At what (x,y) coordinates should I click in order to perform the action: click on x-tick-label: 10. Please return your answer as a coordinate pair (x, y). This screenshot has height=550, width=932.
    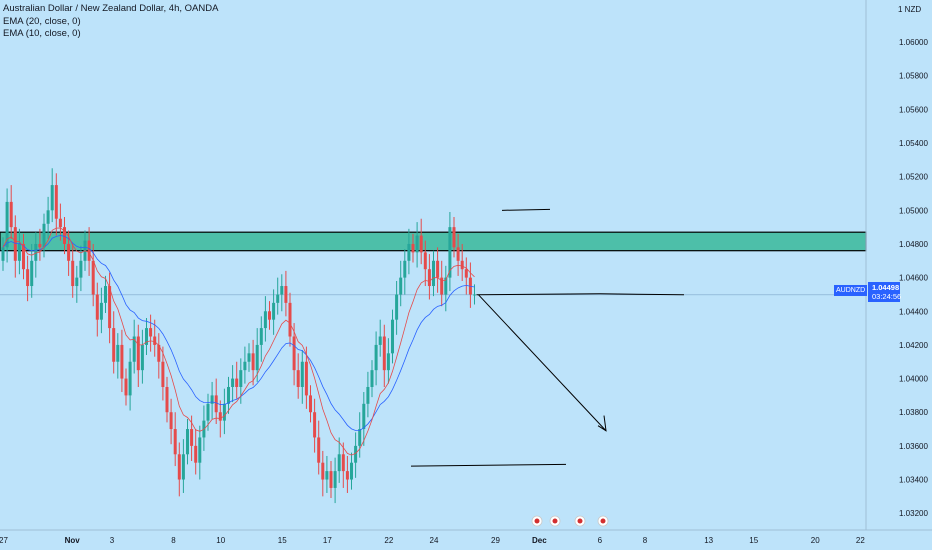
    Looking at the image, I should click on (220, 540).